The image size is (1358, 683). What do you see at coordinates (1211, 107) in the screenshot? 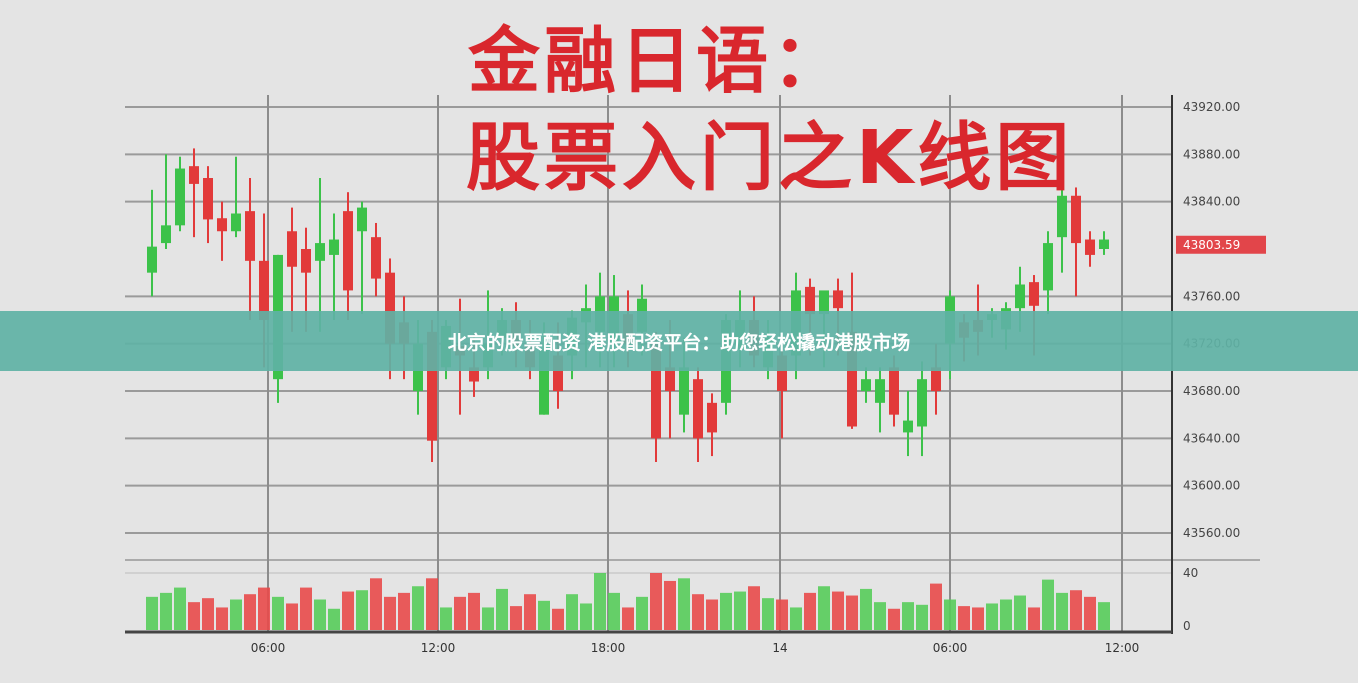
I see `price-tick-label: 43920.00` at bounding box center [1211, 107].